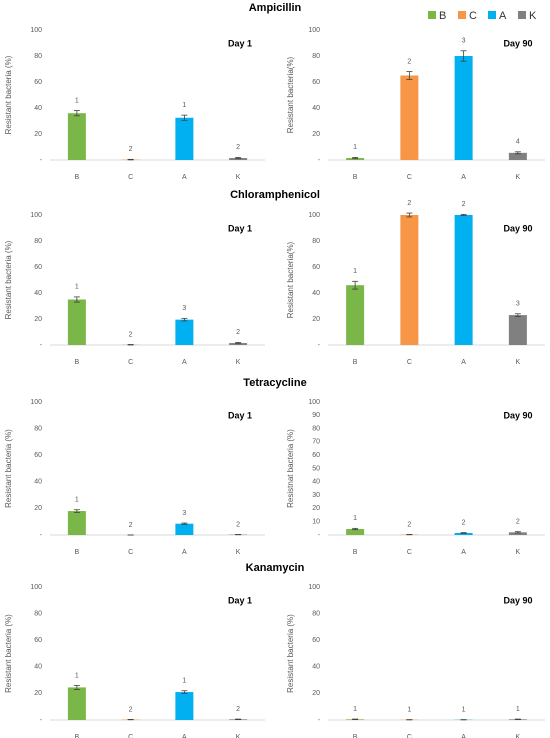  I want to click on y-tick-label: 30, so click(316, 495).